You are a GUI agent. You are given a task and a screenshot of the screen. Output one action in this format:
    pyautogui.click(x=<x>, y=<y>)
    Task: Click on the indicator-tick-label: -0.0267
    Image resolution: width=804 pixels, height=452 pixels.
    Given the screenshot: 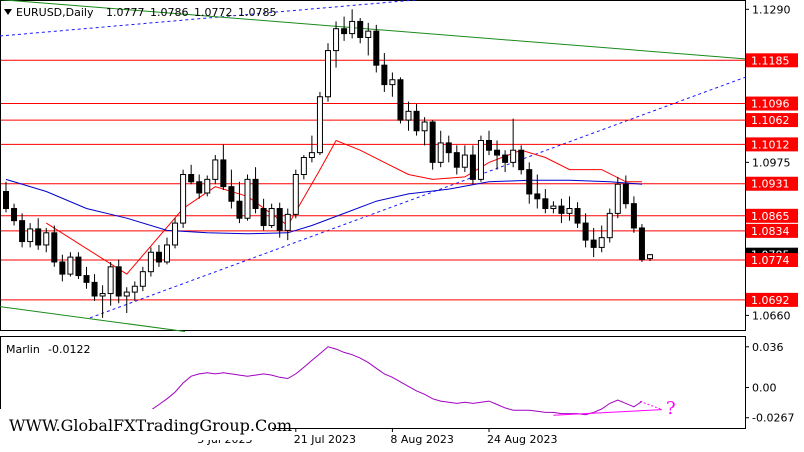 What is the action you would take?
    pyautogui.click(x=773, y=418)
    